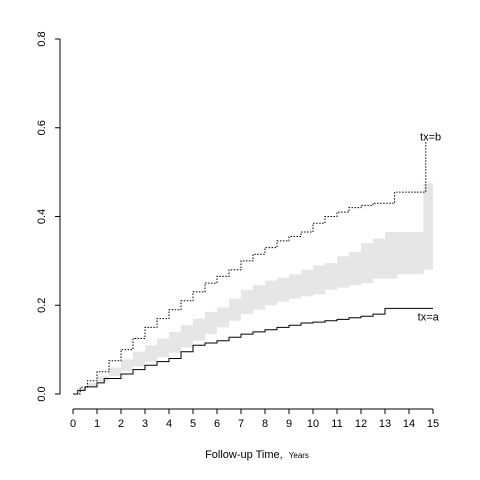 The image size is (480, 480). Describe the element at coordinates (217, 424) in the screenshot. I see `x-tick-label: 6` at that location.